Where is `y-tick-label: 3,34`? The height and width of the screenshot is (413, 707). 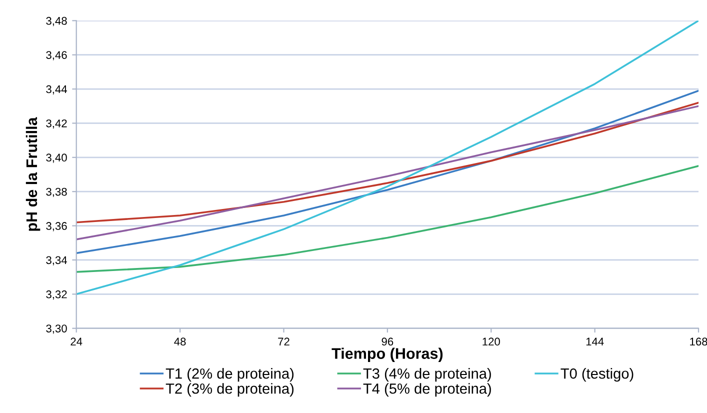
y-tick-label: 3,34 is located at coordinates (57, 261).